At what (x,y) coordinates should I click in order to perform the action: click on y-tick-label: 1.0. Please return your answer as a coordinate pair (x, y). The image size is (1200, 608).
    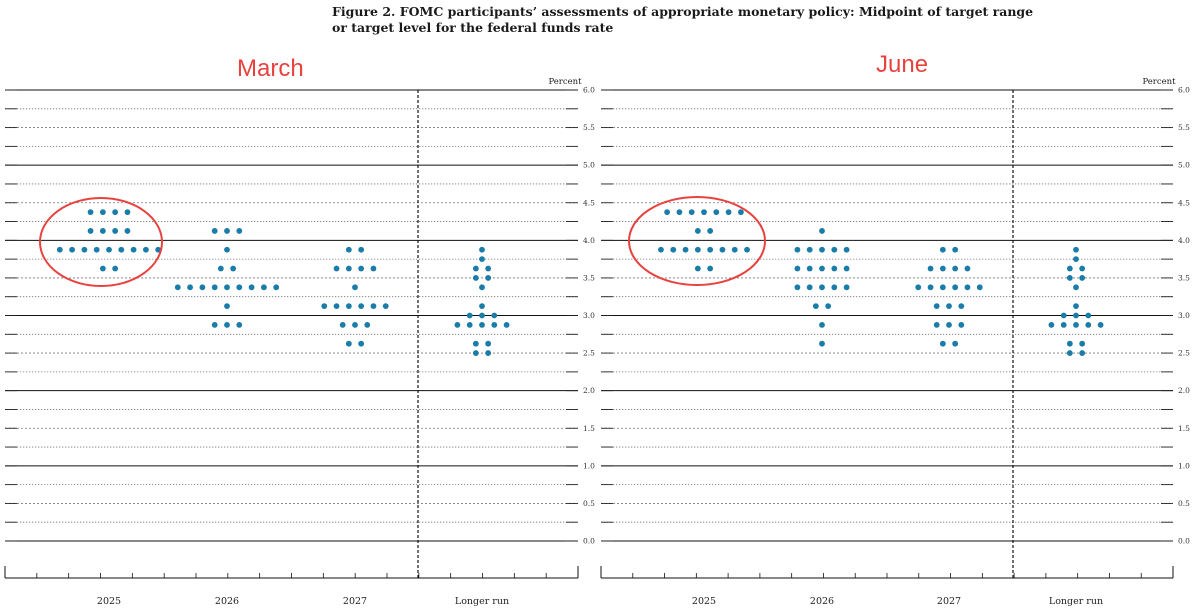
    Looking at the image, I should click on (589, 465).